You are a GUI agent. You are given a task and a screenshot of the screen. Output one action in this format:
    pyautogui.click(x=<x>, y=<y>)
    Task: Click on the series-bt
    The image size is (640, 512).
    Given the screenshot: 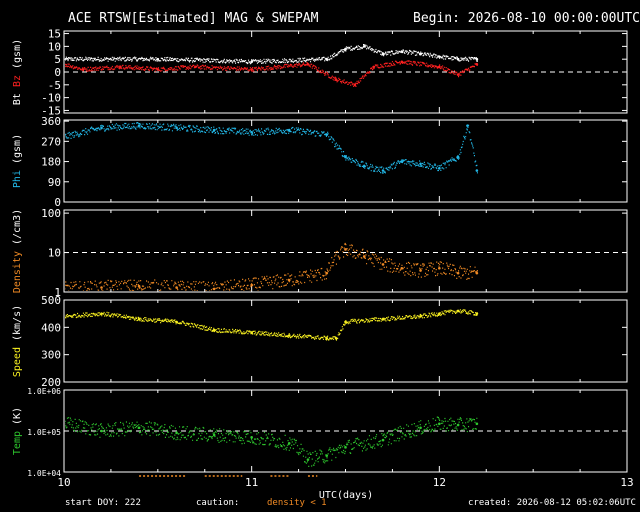 What is the action you would take?
    pyautogui.click(x=272, y=54)
    